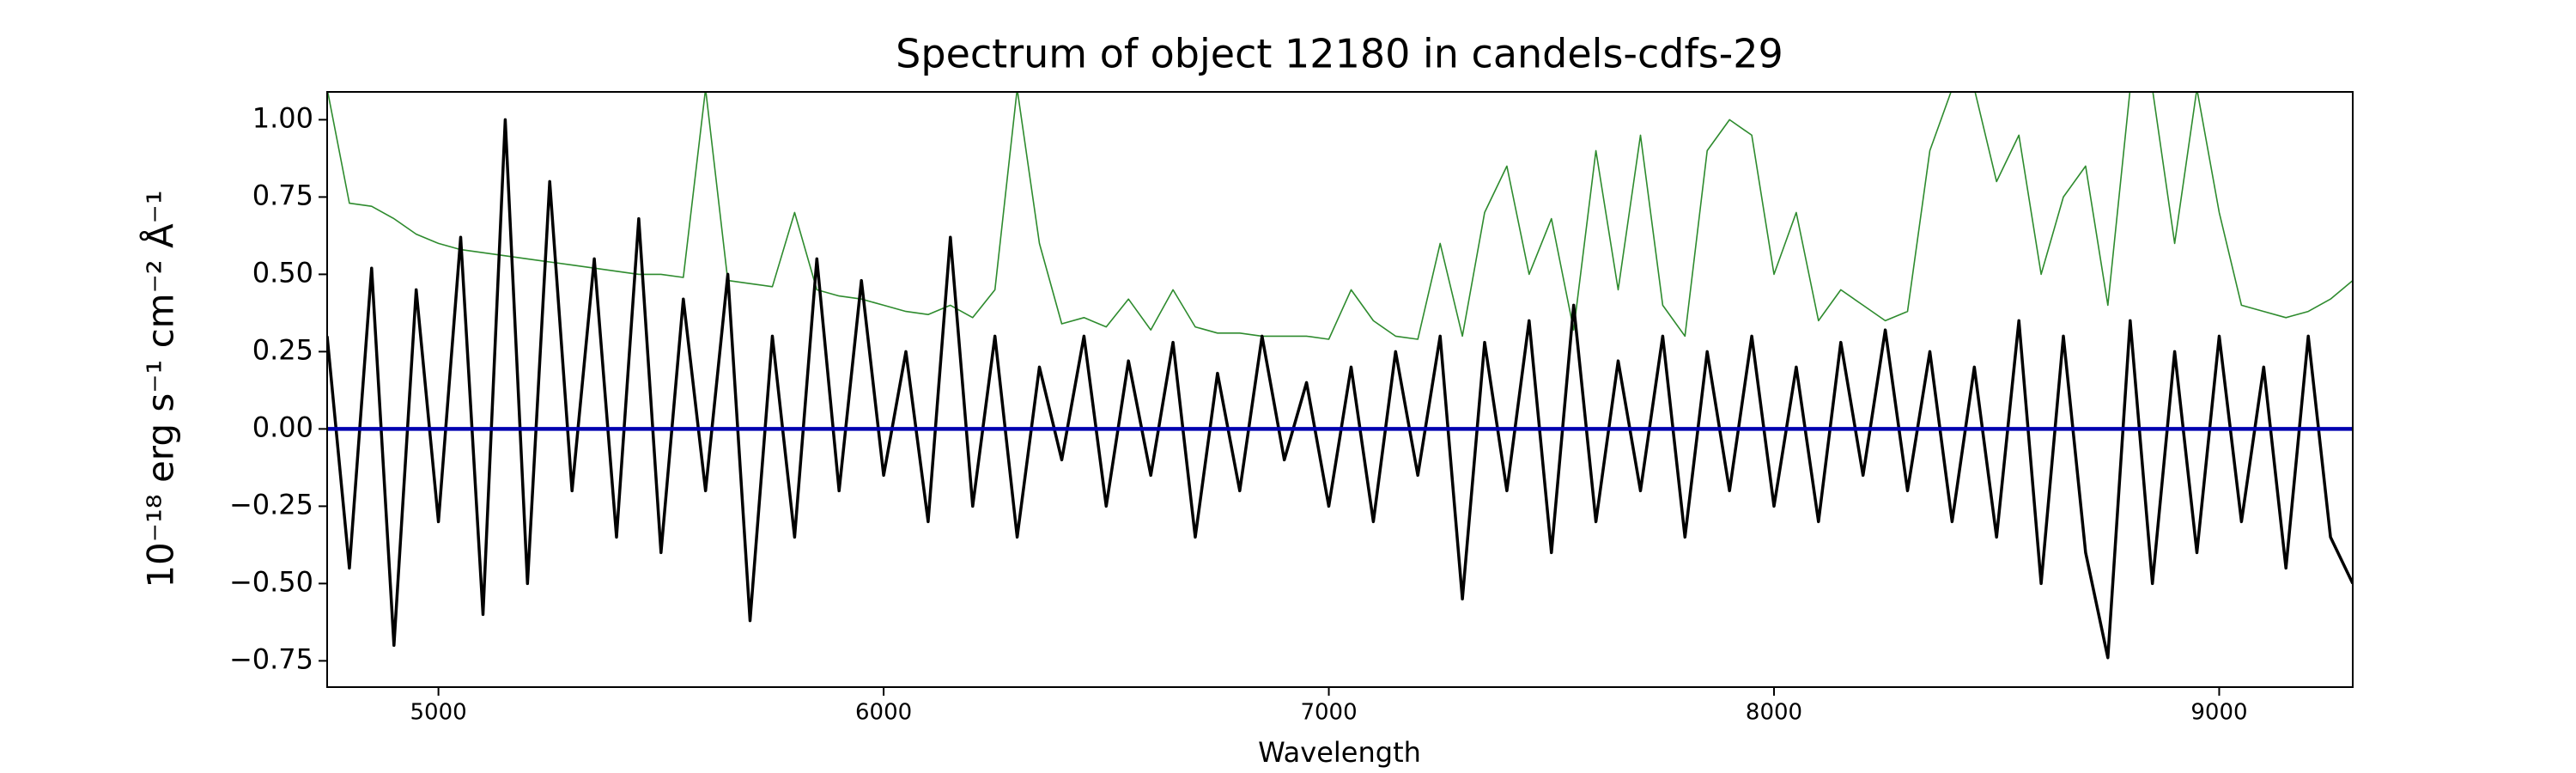 This screenshot has height=773, width=2576. I want to click on x-tick-label: 8000, so click(1774, 713).